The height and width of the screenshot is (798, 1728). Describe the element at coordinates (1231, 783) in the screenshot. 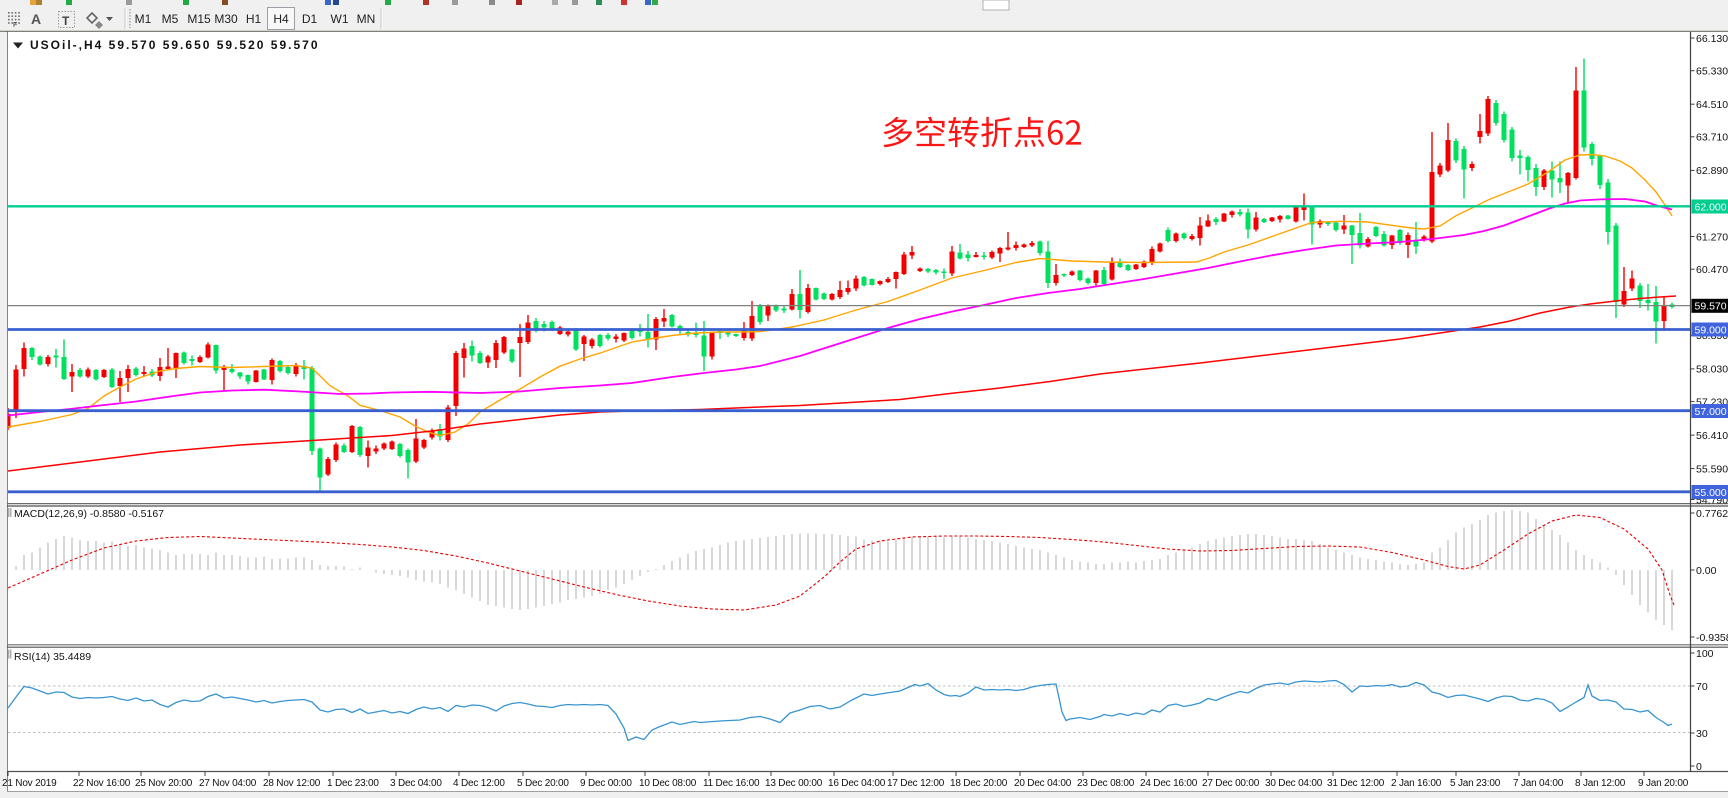

I see `svg-text: 27 Dec 00:00` at that location.